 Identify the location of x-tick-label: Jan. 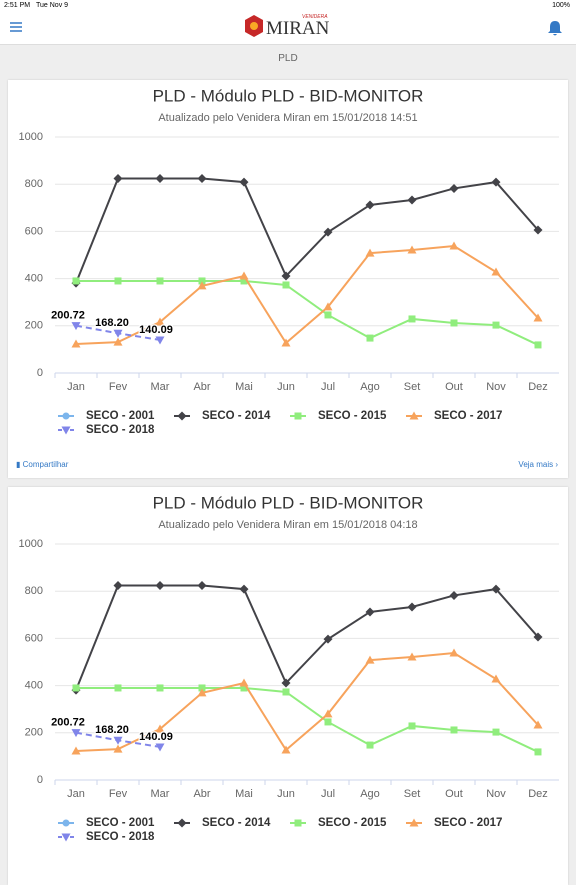
(76, 794).